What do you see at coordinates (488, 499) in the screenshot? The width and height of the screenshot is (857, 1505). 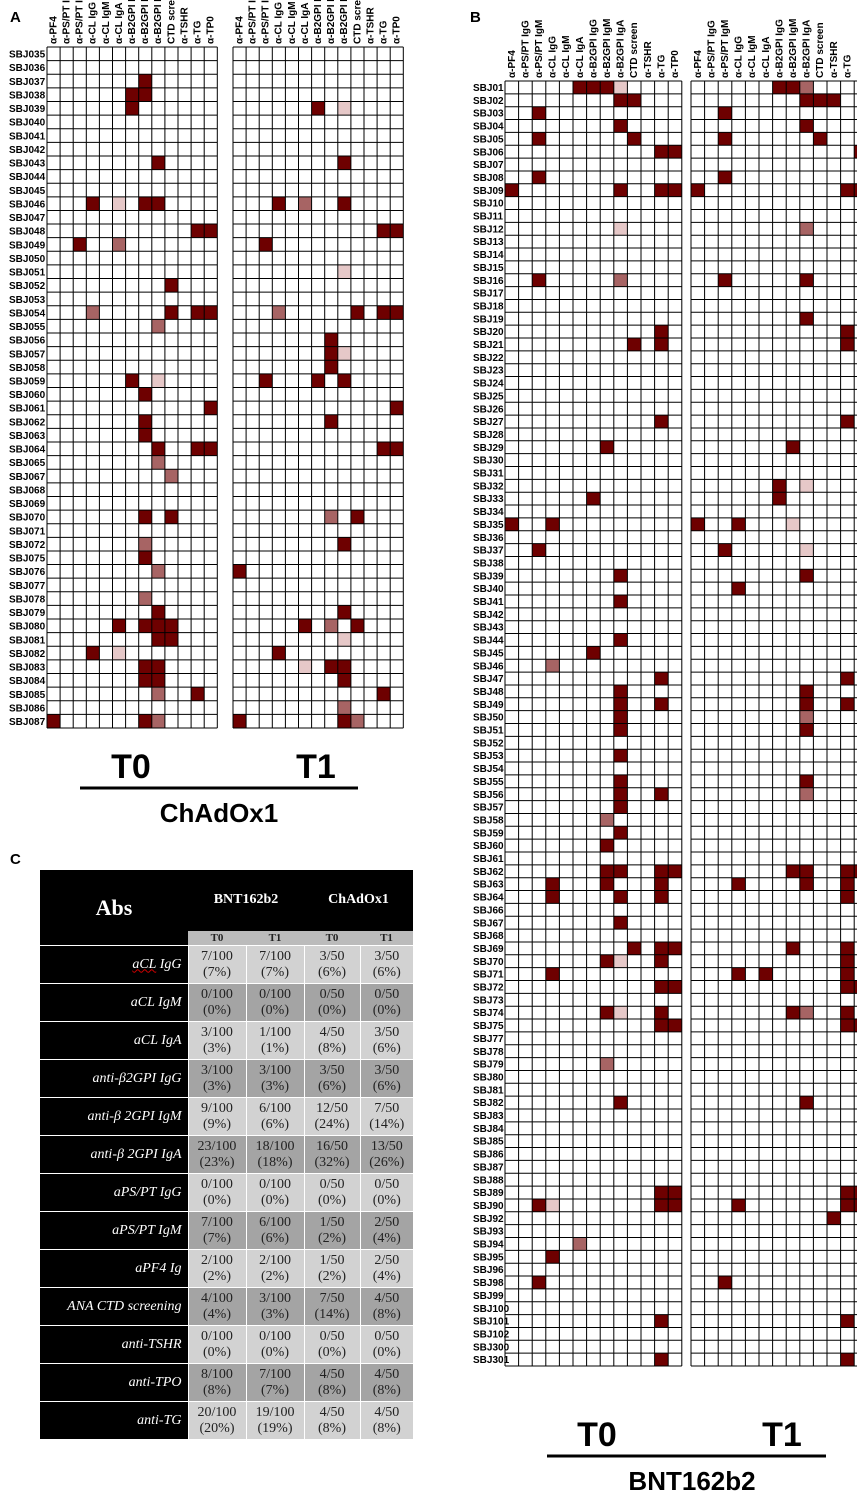 I see `subject-label: SBJ33` at bounding box center [488, 499].